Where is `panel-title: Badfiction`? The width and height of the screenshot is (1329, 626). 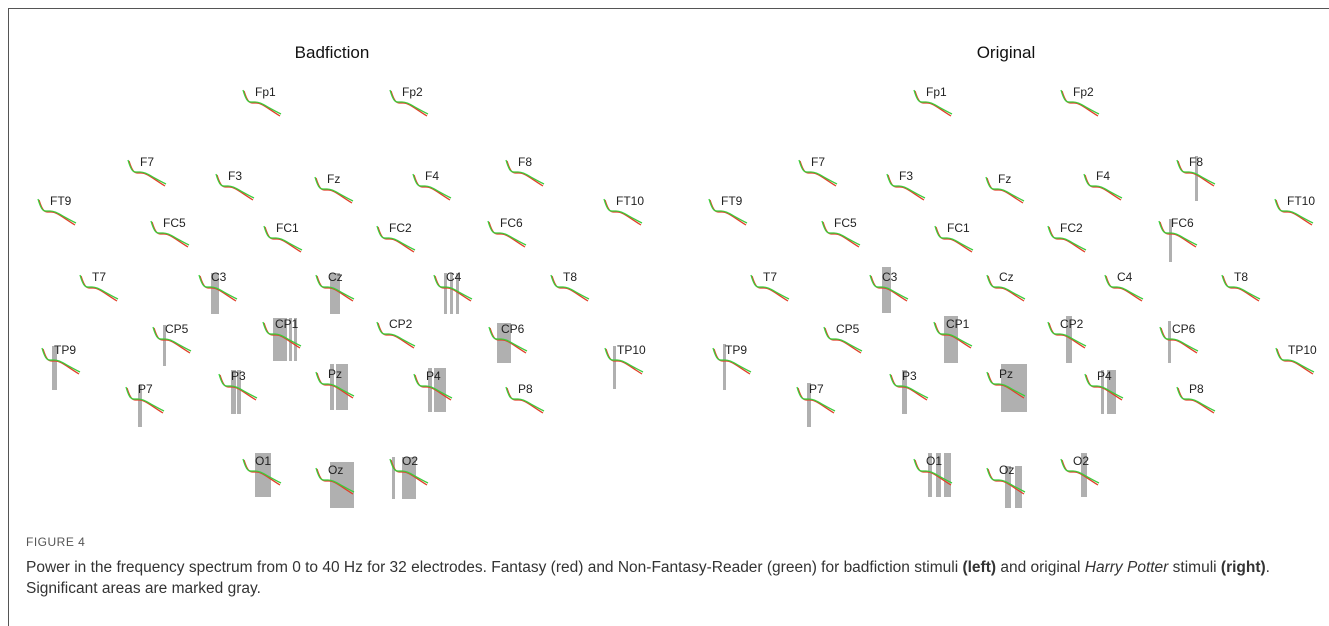
panel-title: Badfiction is located at coordinates (332, 52).